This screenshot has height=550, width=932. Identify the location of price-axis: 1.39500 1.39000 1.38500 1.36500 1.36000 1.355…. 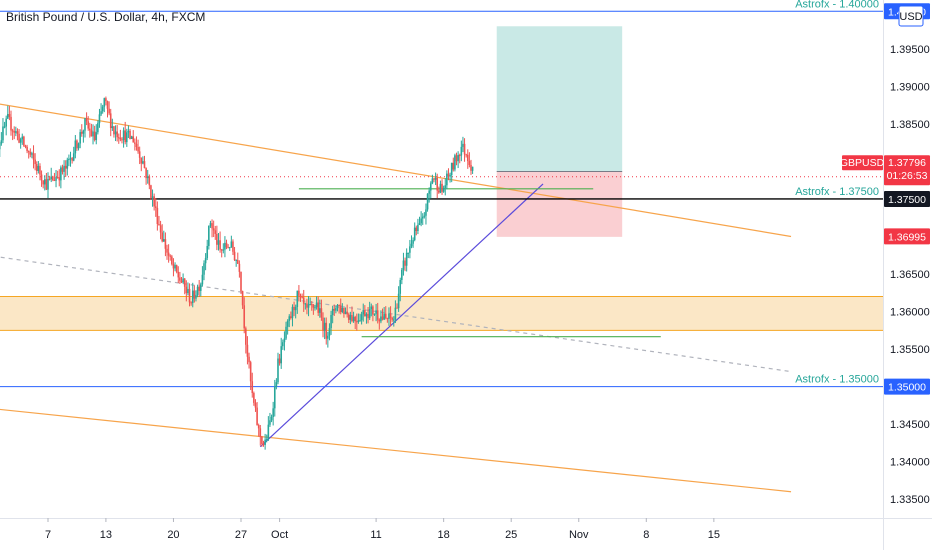
(910, 275).